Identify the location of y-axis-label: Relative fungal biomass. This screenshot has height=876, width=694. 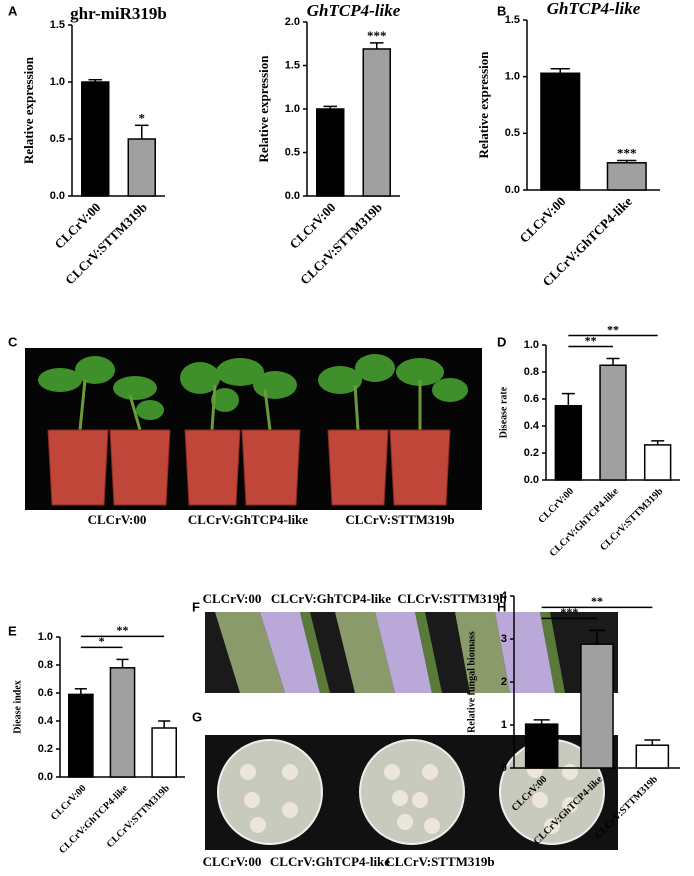
(471, 682).